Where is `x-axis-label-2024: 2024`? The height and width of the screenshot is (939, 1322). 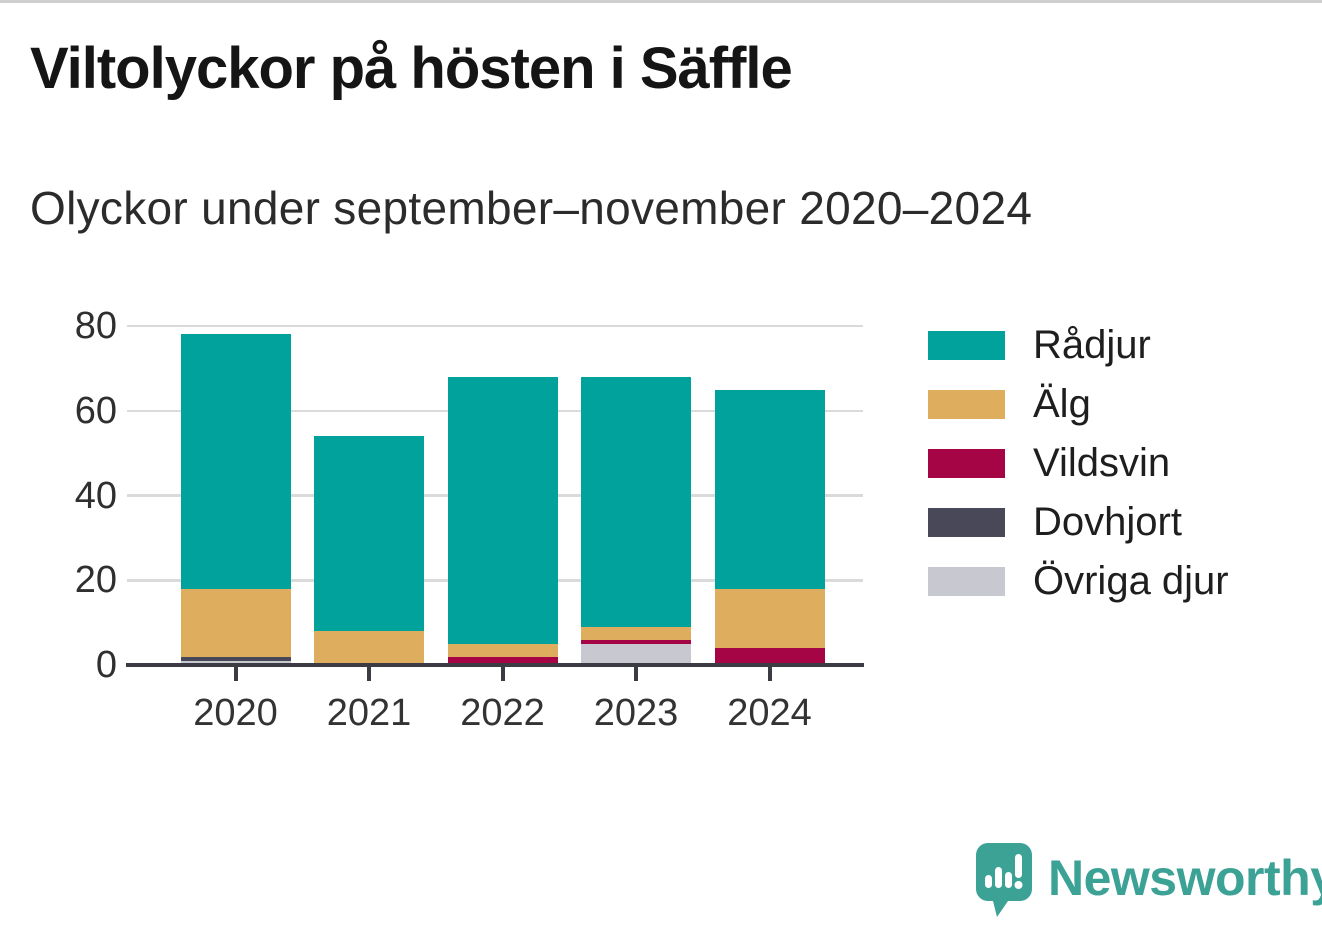
x-axis-label-2024: 2024 is located at coordinates (769, 713).